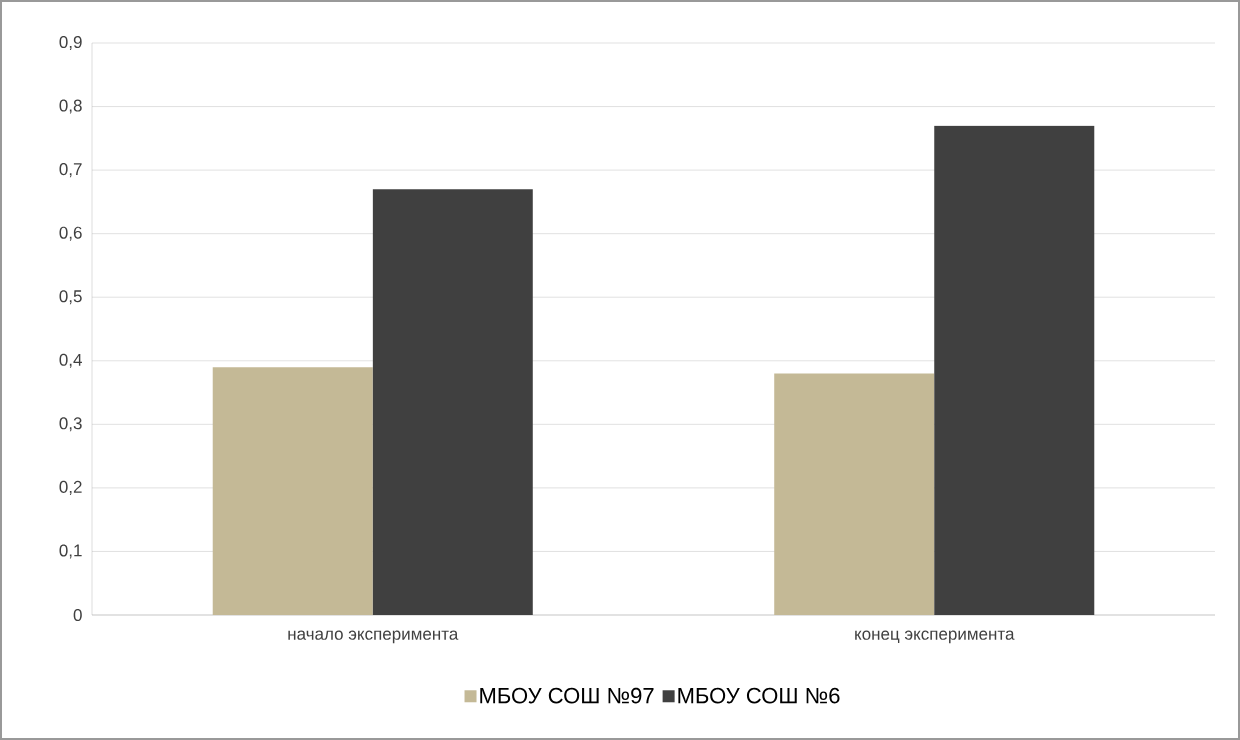 This screenshot has height=740, width=1240. What do you see at coordinates (567, 695) in the screenshot?
I see `legend-label: МБОУ СОШ №97` at bounding box center [567, 695].